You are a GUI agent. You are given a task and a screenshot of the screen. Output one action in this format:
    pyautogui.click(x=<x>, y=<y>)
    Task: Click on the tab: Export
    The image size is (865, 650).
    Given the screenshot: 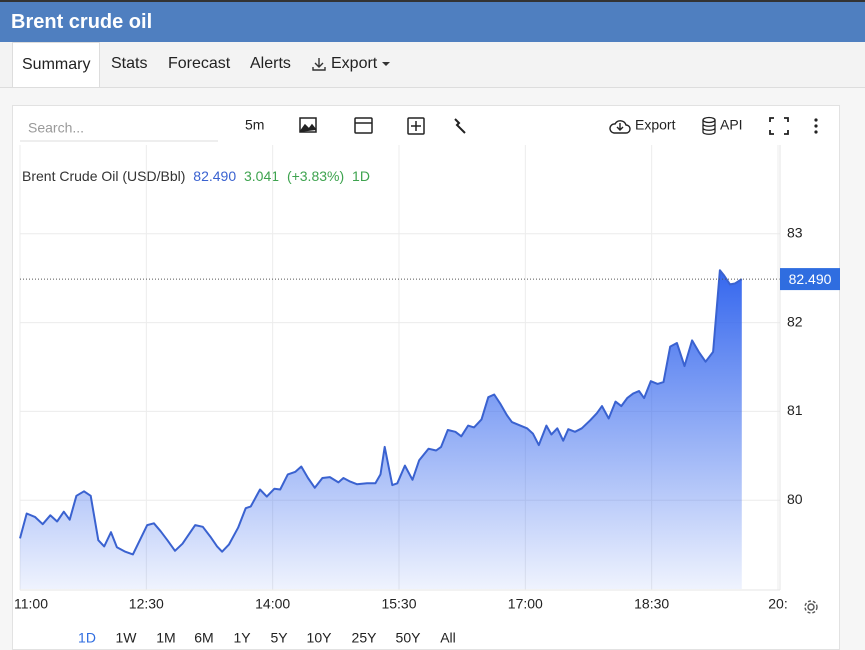 What is the action you would take?
    pyautogui.click(x=354, y=63)
    